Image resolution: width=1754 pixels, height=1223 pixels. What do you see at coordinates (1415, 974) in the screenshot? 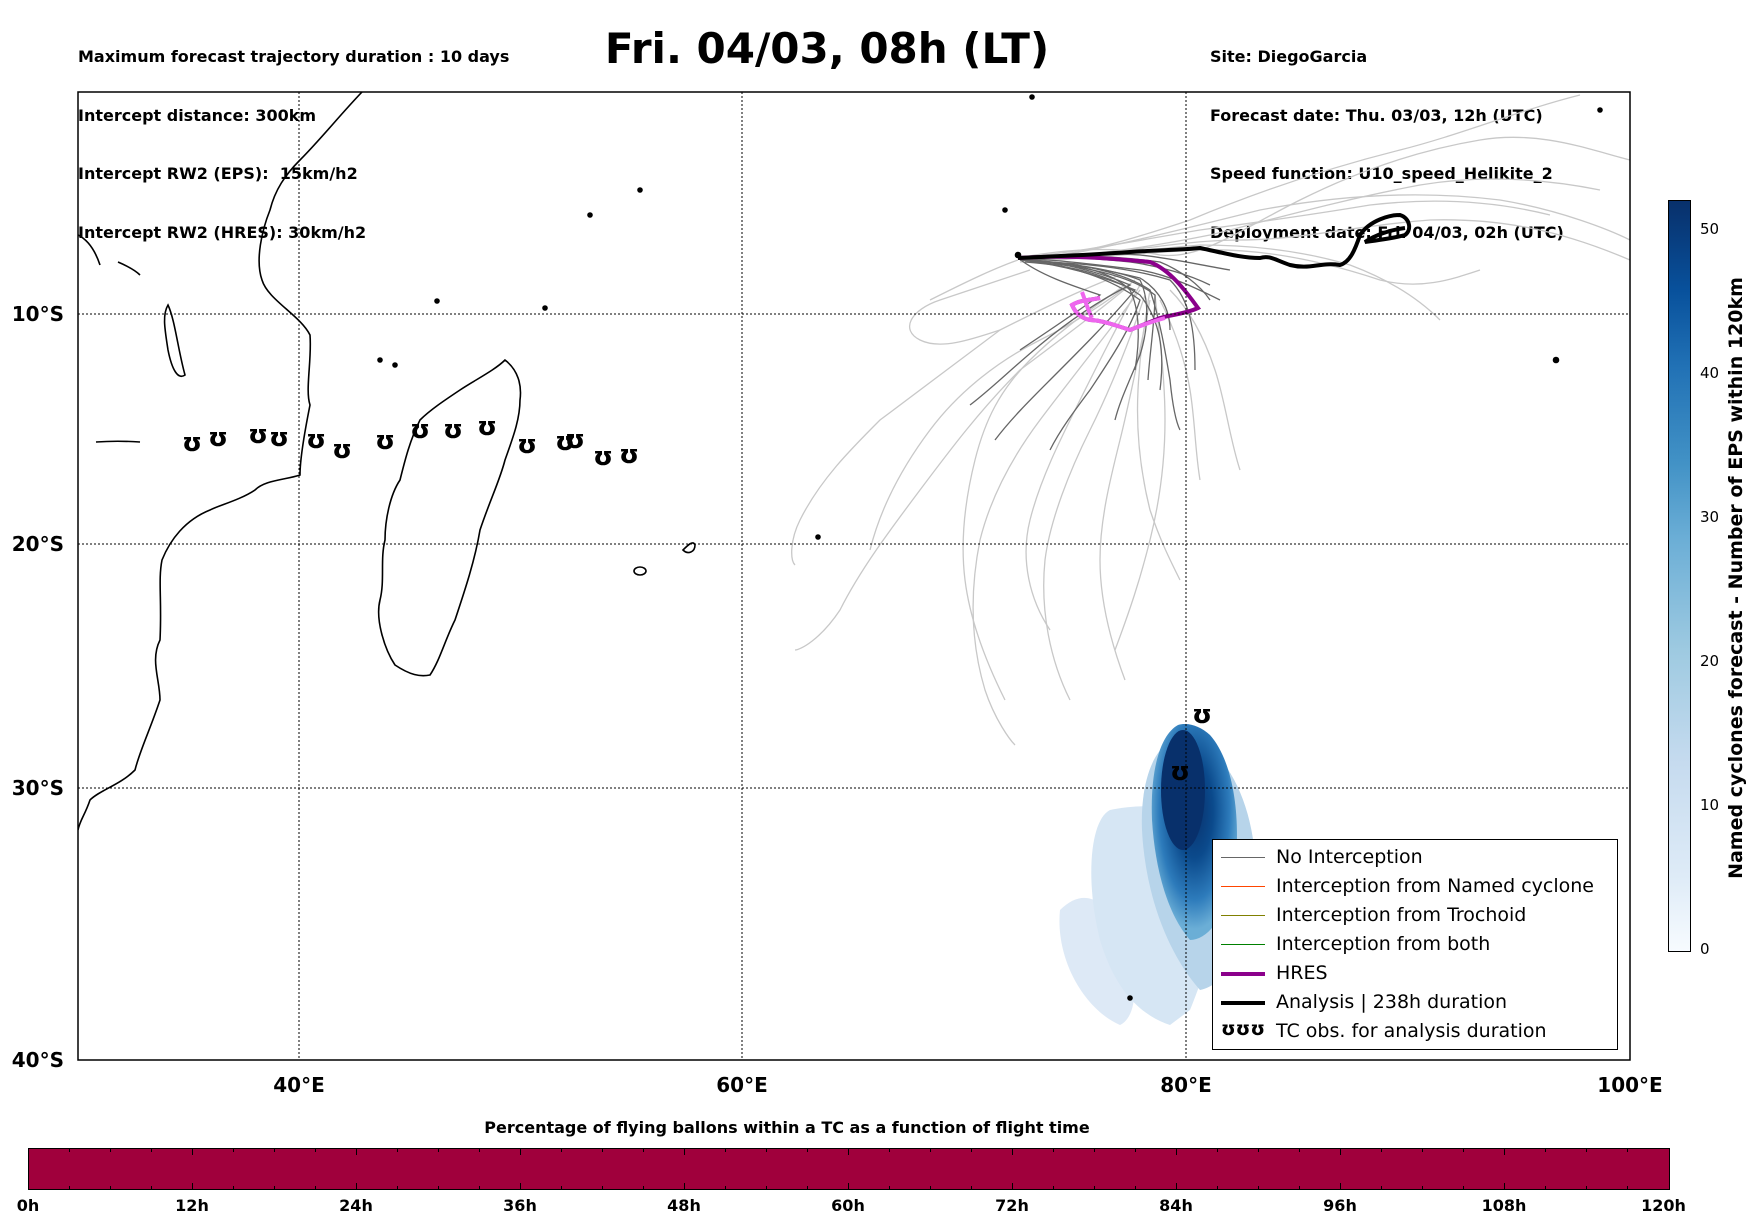
I see `legend-item: HRES` at bounding box center [1415, 974].